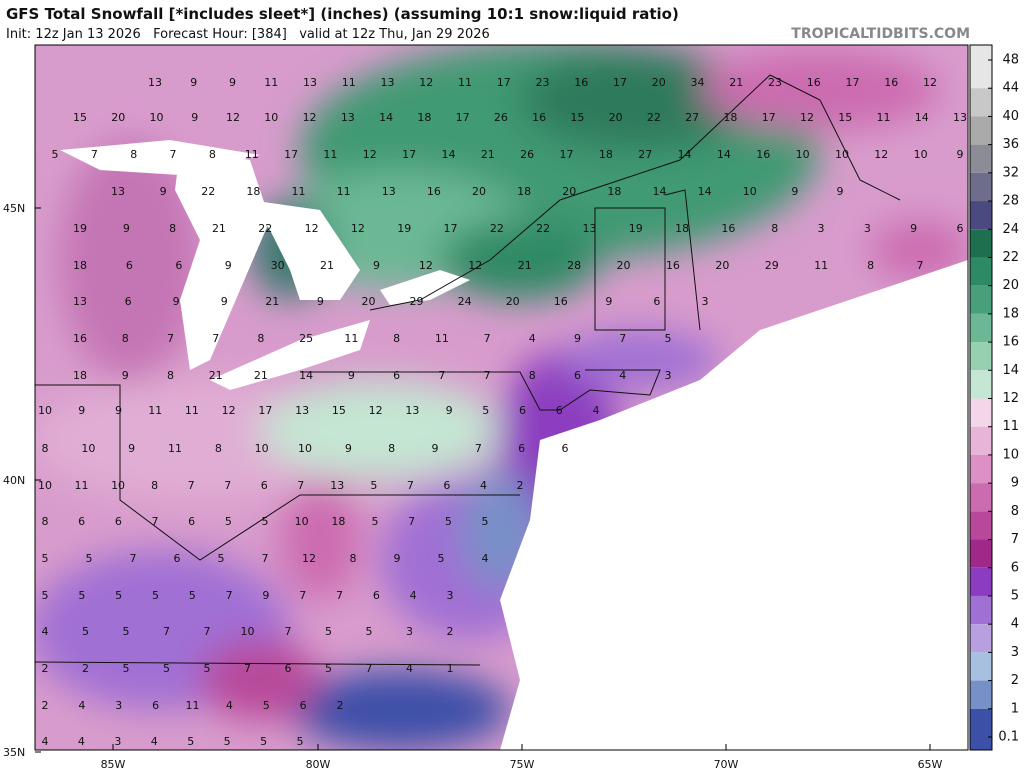 The width and height of the screenshot is (1024, 772). What do you see at coordinates (113, 764) in the screenshot?
I see `longitude-label: 85W` at bounding box center [113, 764].